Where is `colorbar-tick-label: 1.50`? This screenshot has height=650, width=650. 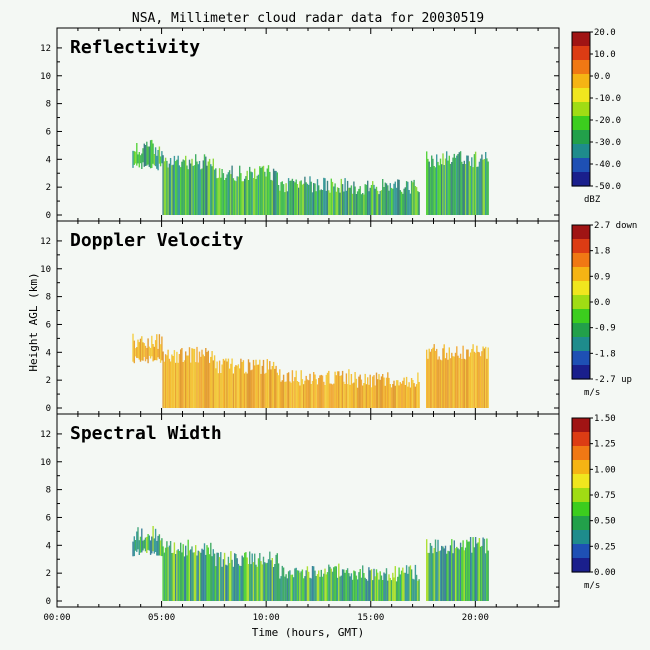
colorbar-tick-label: 1.50 is located at coordinates (605, 419).